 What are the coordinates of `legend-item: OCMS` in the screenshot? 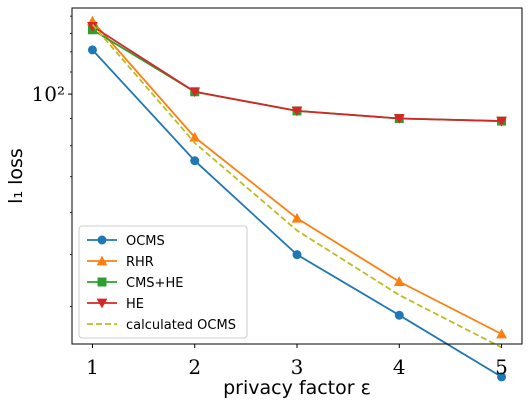 It's located at (126, 241).